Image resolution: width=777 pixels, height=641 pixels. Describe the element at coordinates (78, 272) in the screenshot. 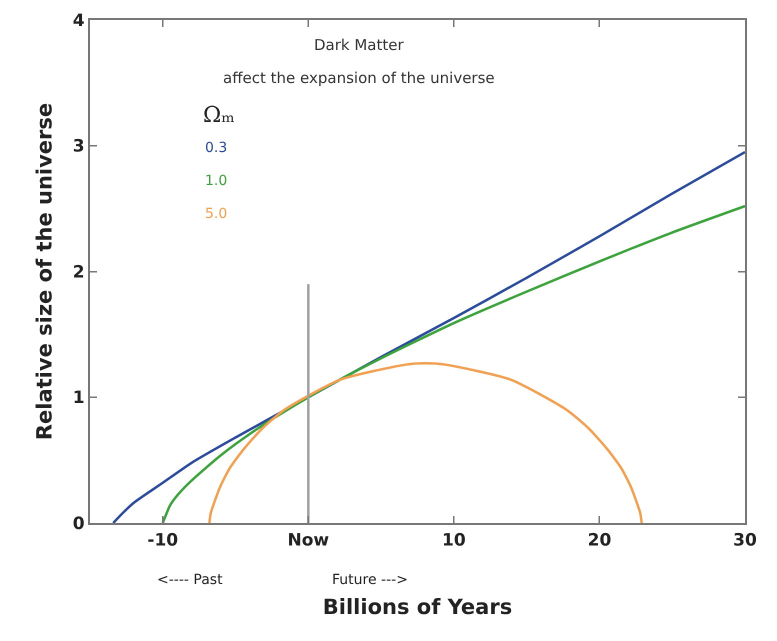

I see `y-tick-label: 2` at that location.